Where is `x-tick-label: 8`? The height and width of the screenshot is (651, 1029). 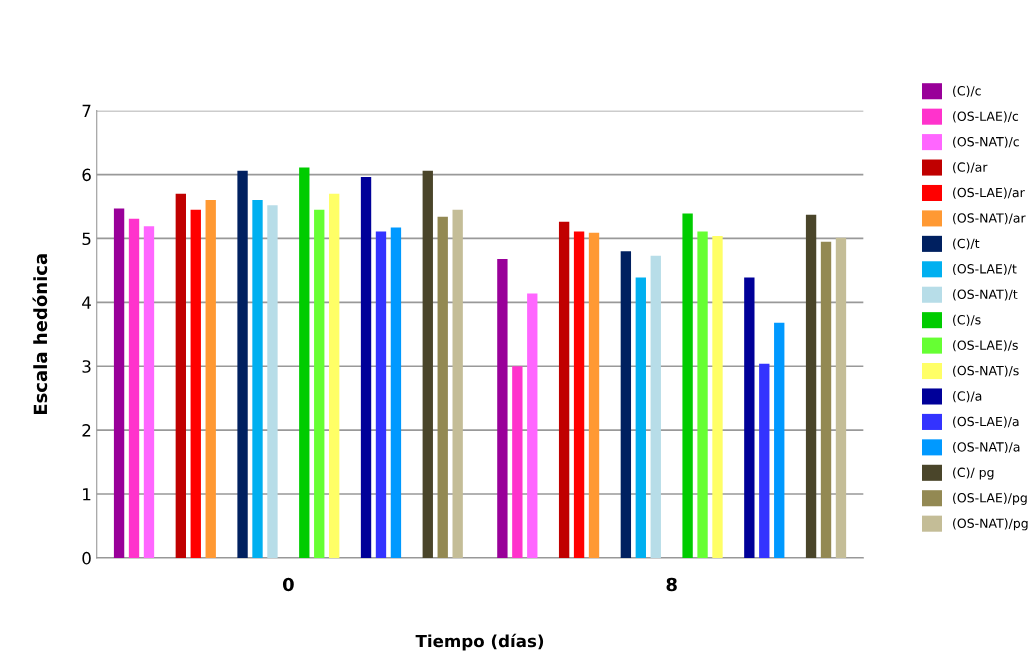
x-tick-label: 8 is located at coordinates (671, 584).